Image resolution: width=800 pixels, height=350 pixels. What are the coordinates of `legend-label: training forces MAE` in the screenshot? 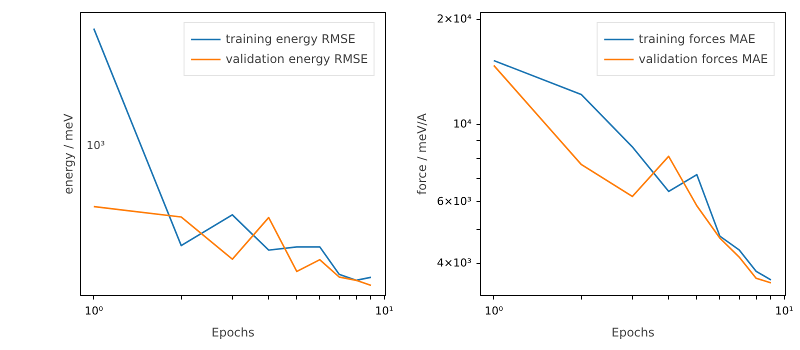 It's located at (697, 39).